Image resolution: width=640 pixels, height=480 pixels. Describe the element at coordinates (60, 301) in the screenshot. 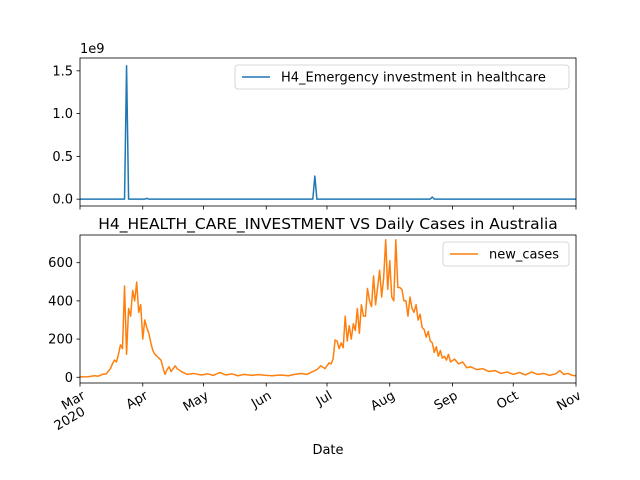

I see `y-tick-label: 400` at that location.